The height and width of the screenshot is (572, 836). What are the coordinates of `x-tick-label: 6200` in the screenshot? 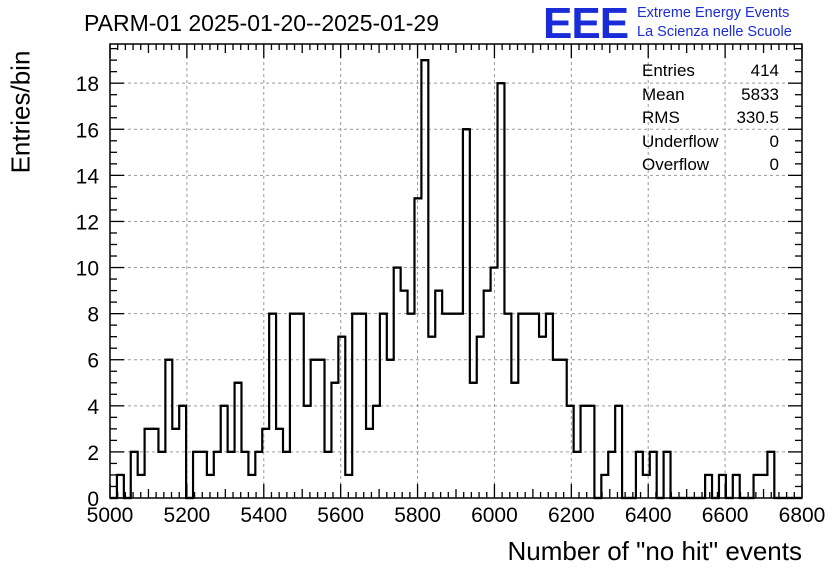 It's located at (571, 515).